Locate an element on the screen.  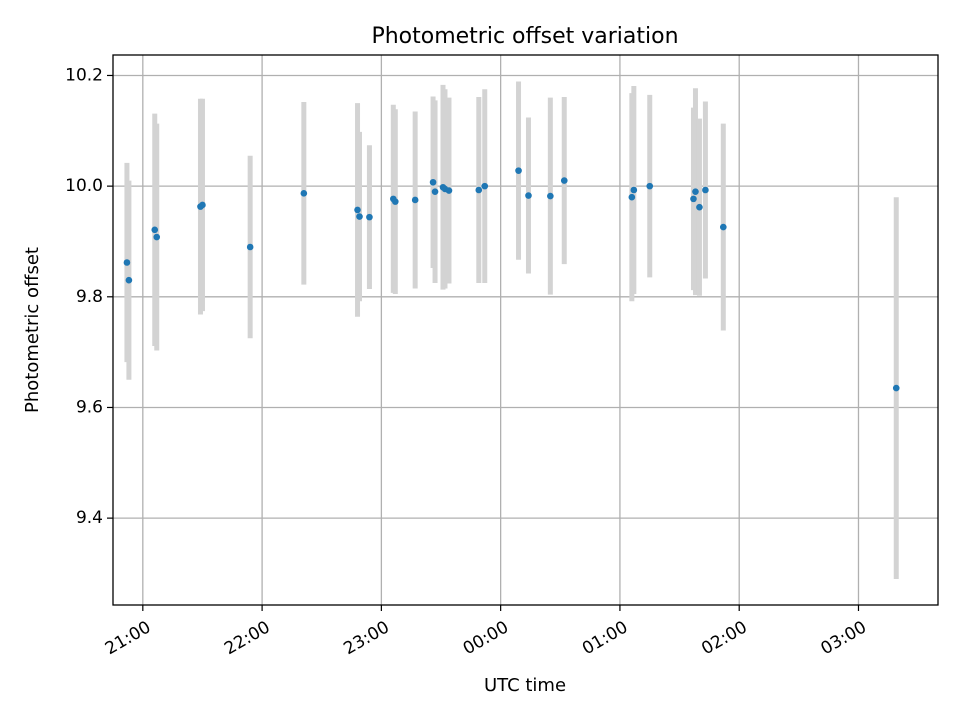
x-tick-label: 03:00 is located at coordinates (844, 638).